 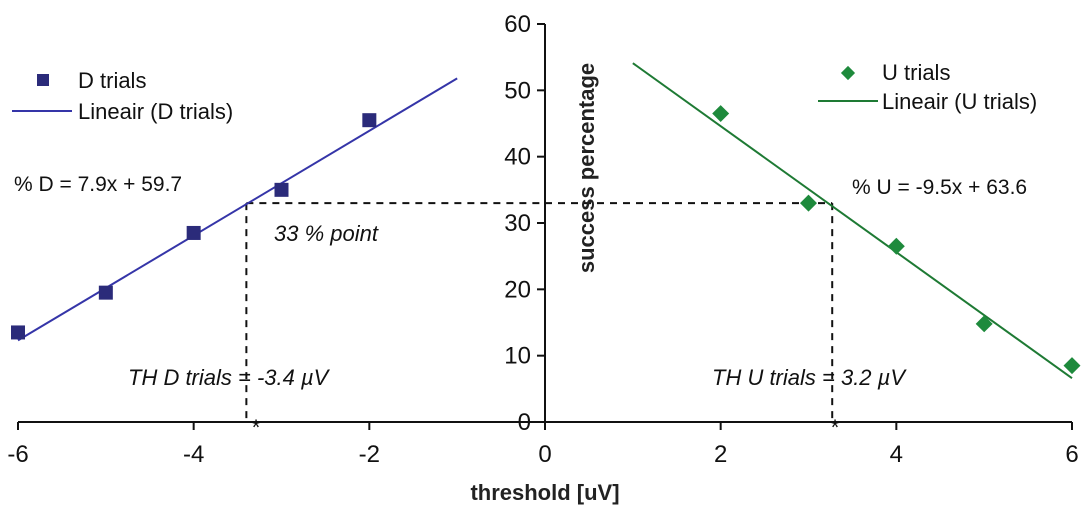 What do you see at coordinates (1071, 454) in the screenshot?
I see `x-tick-label: 6` at bounding box center [1071, 454].